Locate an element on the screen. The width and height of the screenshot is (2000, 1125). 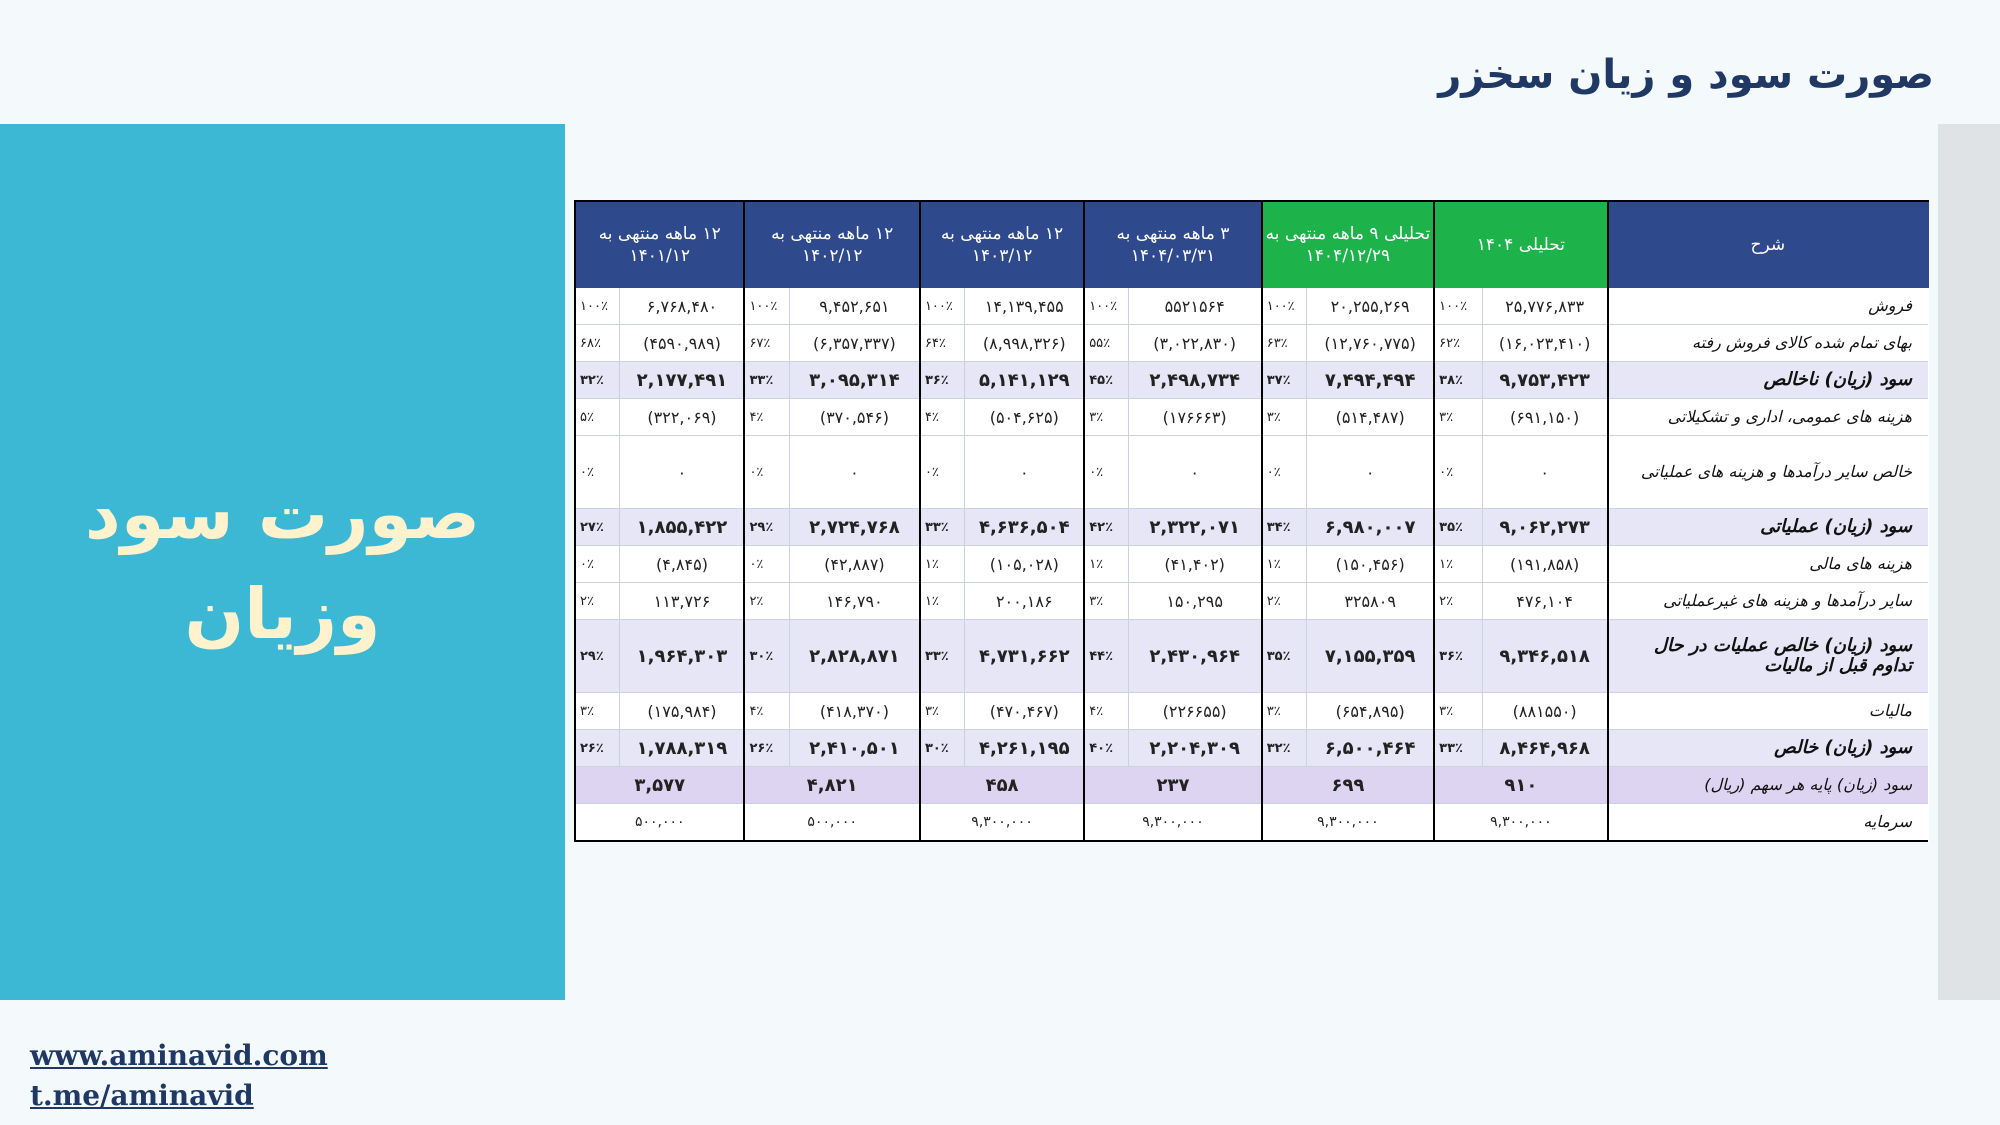
value-cell: ۱,۹۶۴,۳۰۳ is located at coordinates (682, 656).